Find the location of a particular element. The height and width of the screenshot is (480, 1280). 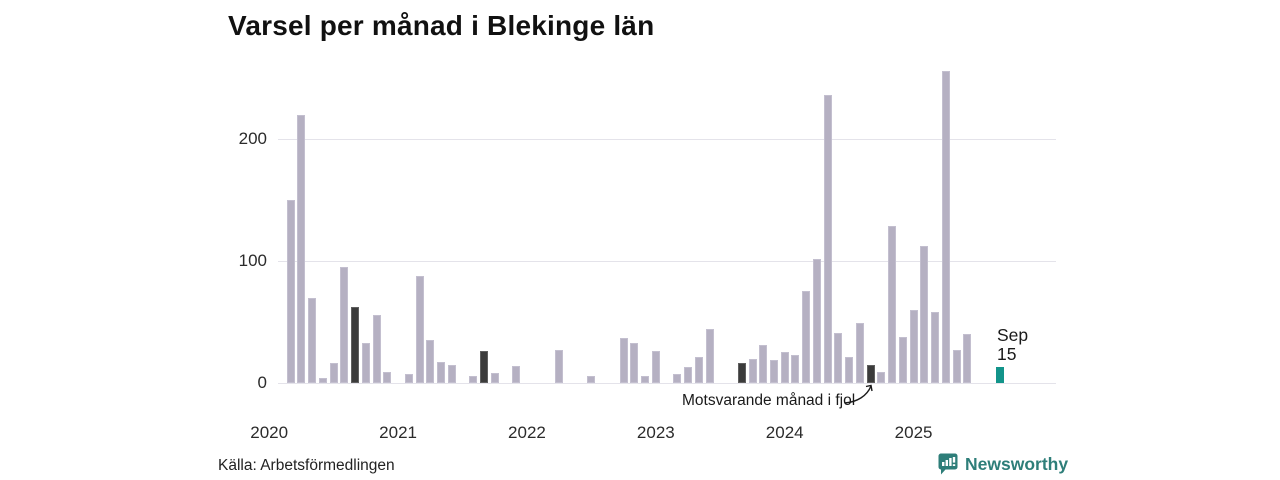

last-year-annotation: Motsvarande månad i fjol is located at coordinates (769, 400).